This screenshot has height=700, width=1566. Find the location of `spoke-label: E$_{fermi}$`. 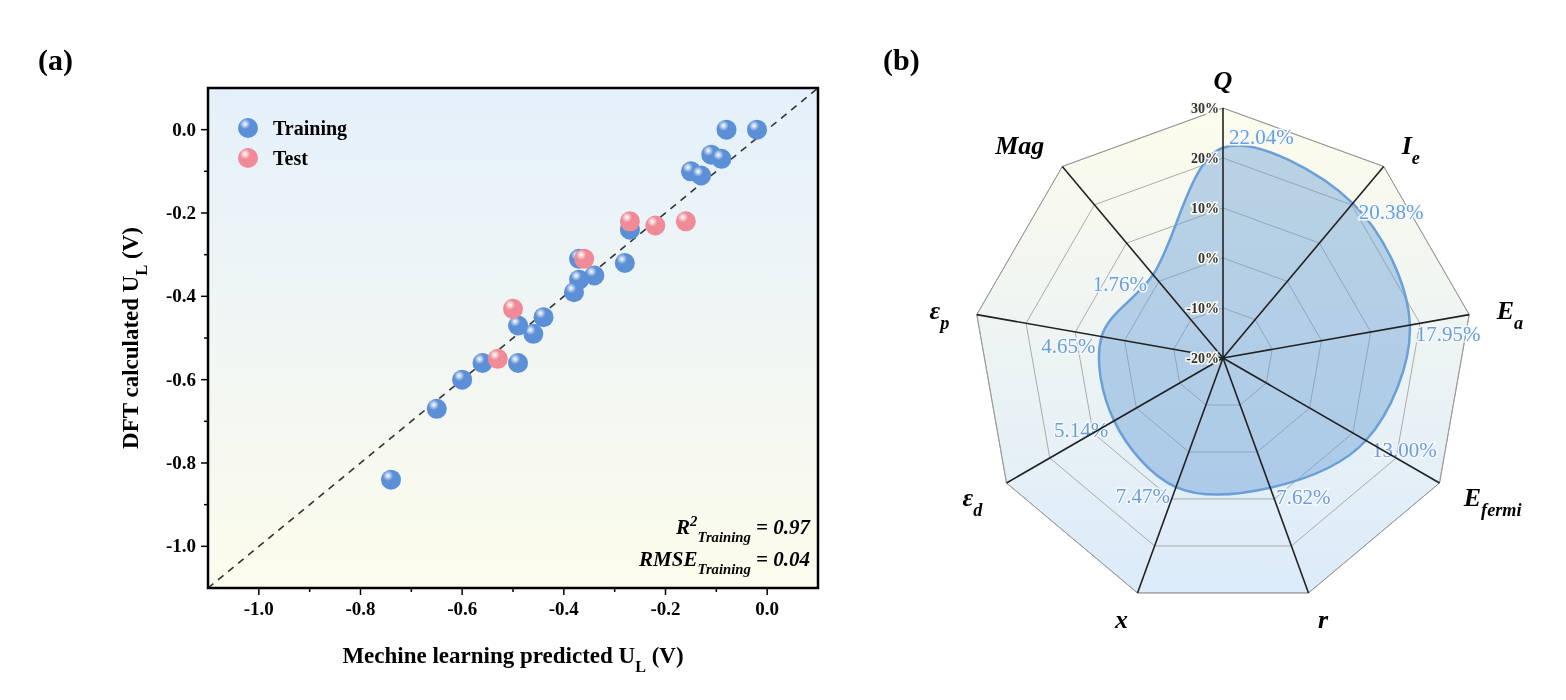

spoke-label: E$_{fermi}$ is located at coordinates (1492, 501).